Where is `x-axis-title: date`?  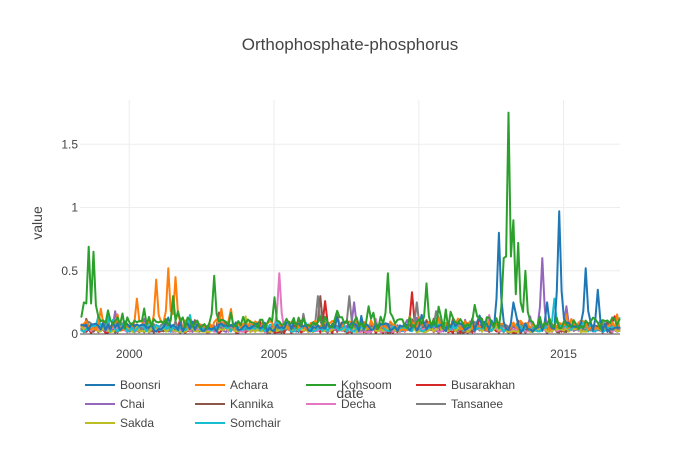 x-axis-title: date is located at coordinates (349, 393).